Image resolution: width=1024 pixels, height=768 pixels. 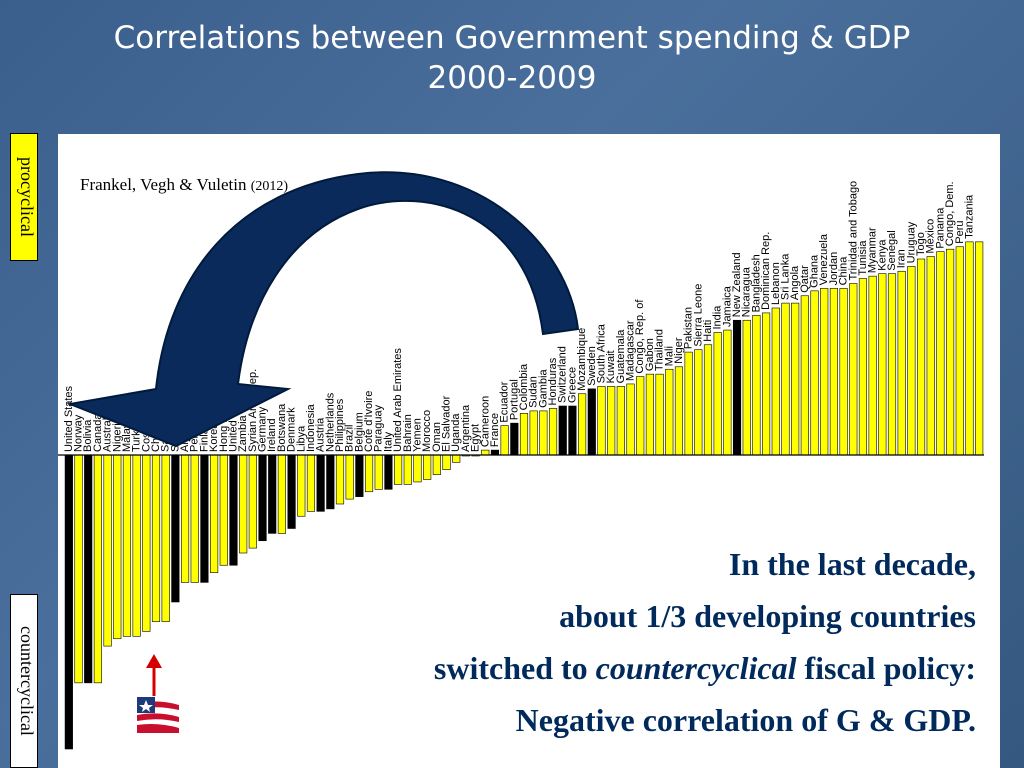 I want to click on category-label: Canada, so click(x=98, y=432).